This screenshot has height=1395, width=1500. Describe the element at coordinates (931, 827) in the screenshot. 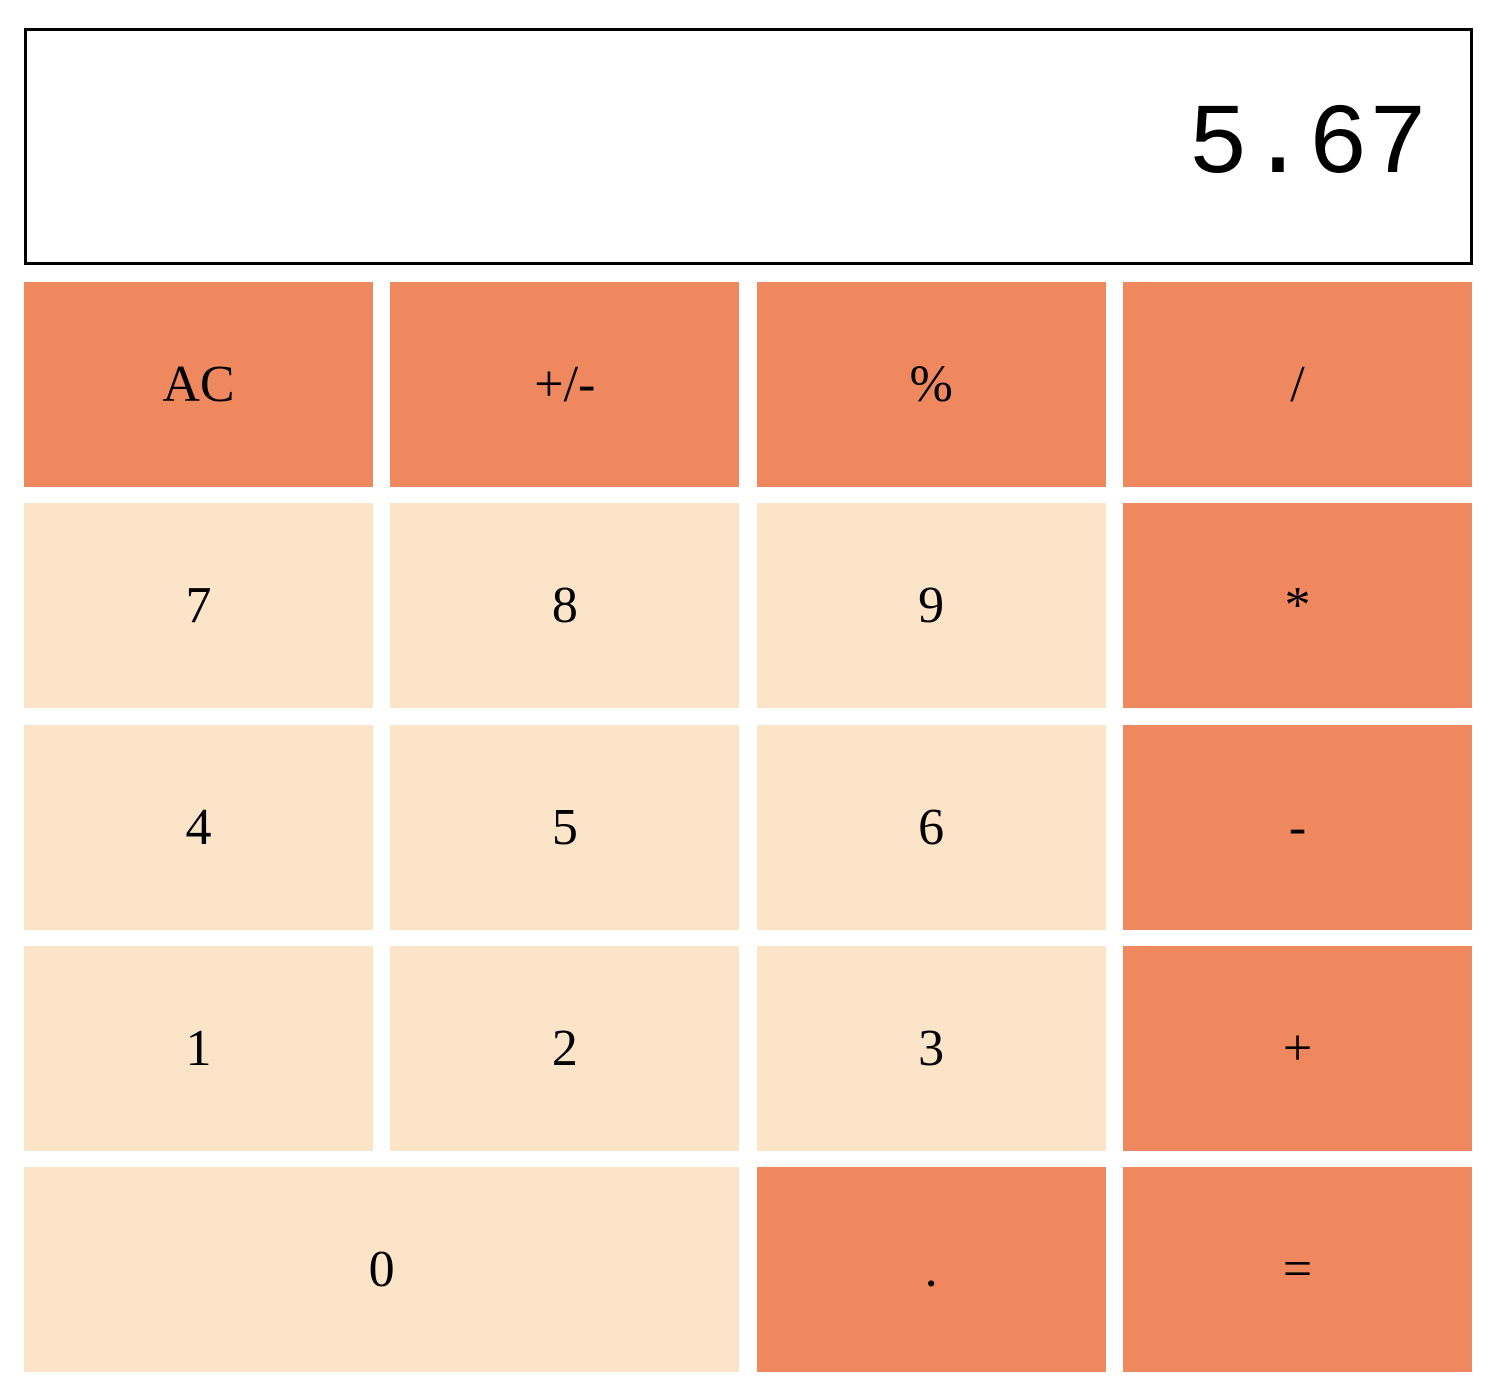

I see `digit-6-button: 6` at that location.